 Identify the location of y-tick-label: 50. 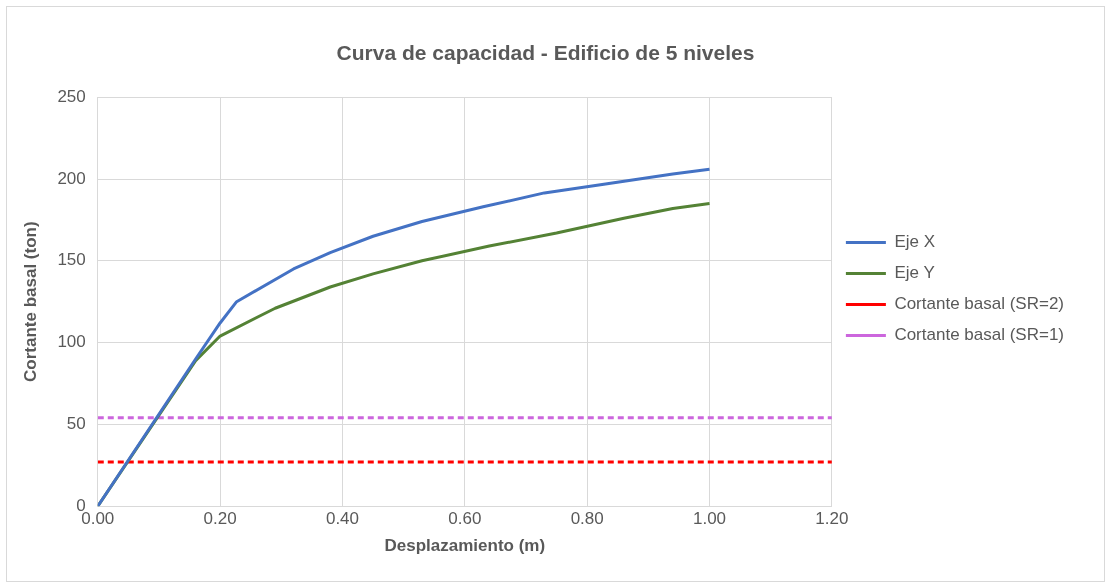
(76, 424).